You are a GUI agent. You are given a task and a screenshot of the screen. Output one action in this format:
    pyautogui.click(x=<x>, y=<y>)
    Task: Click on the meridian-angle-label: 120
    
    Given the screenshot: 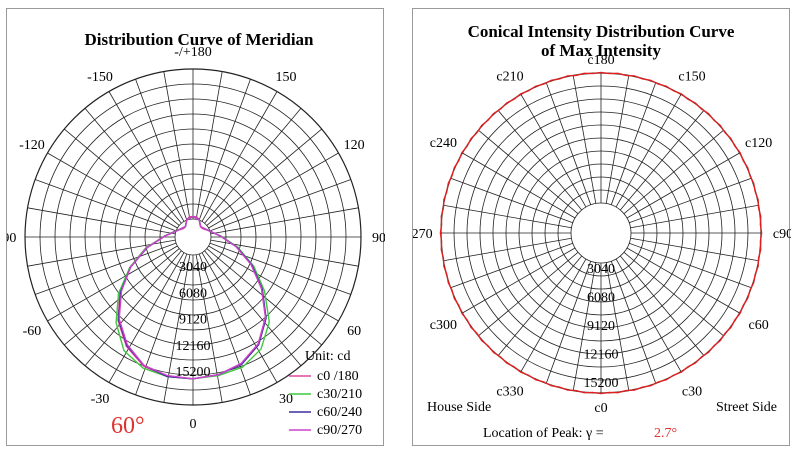 What is the action you would take?
    pyautogui.click(x=354, y=145)
    